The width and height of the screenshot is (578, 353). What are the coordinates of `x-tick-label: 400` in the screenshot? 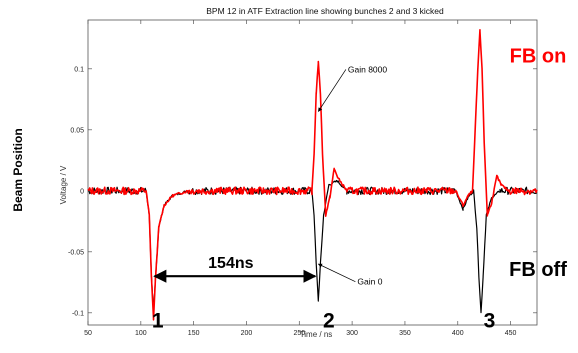 It's located at (458, 333).